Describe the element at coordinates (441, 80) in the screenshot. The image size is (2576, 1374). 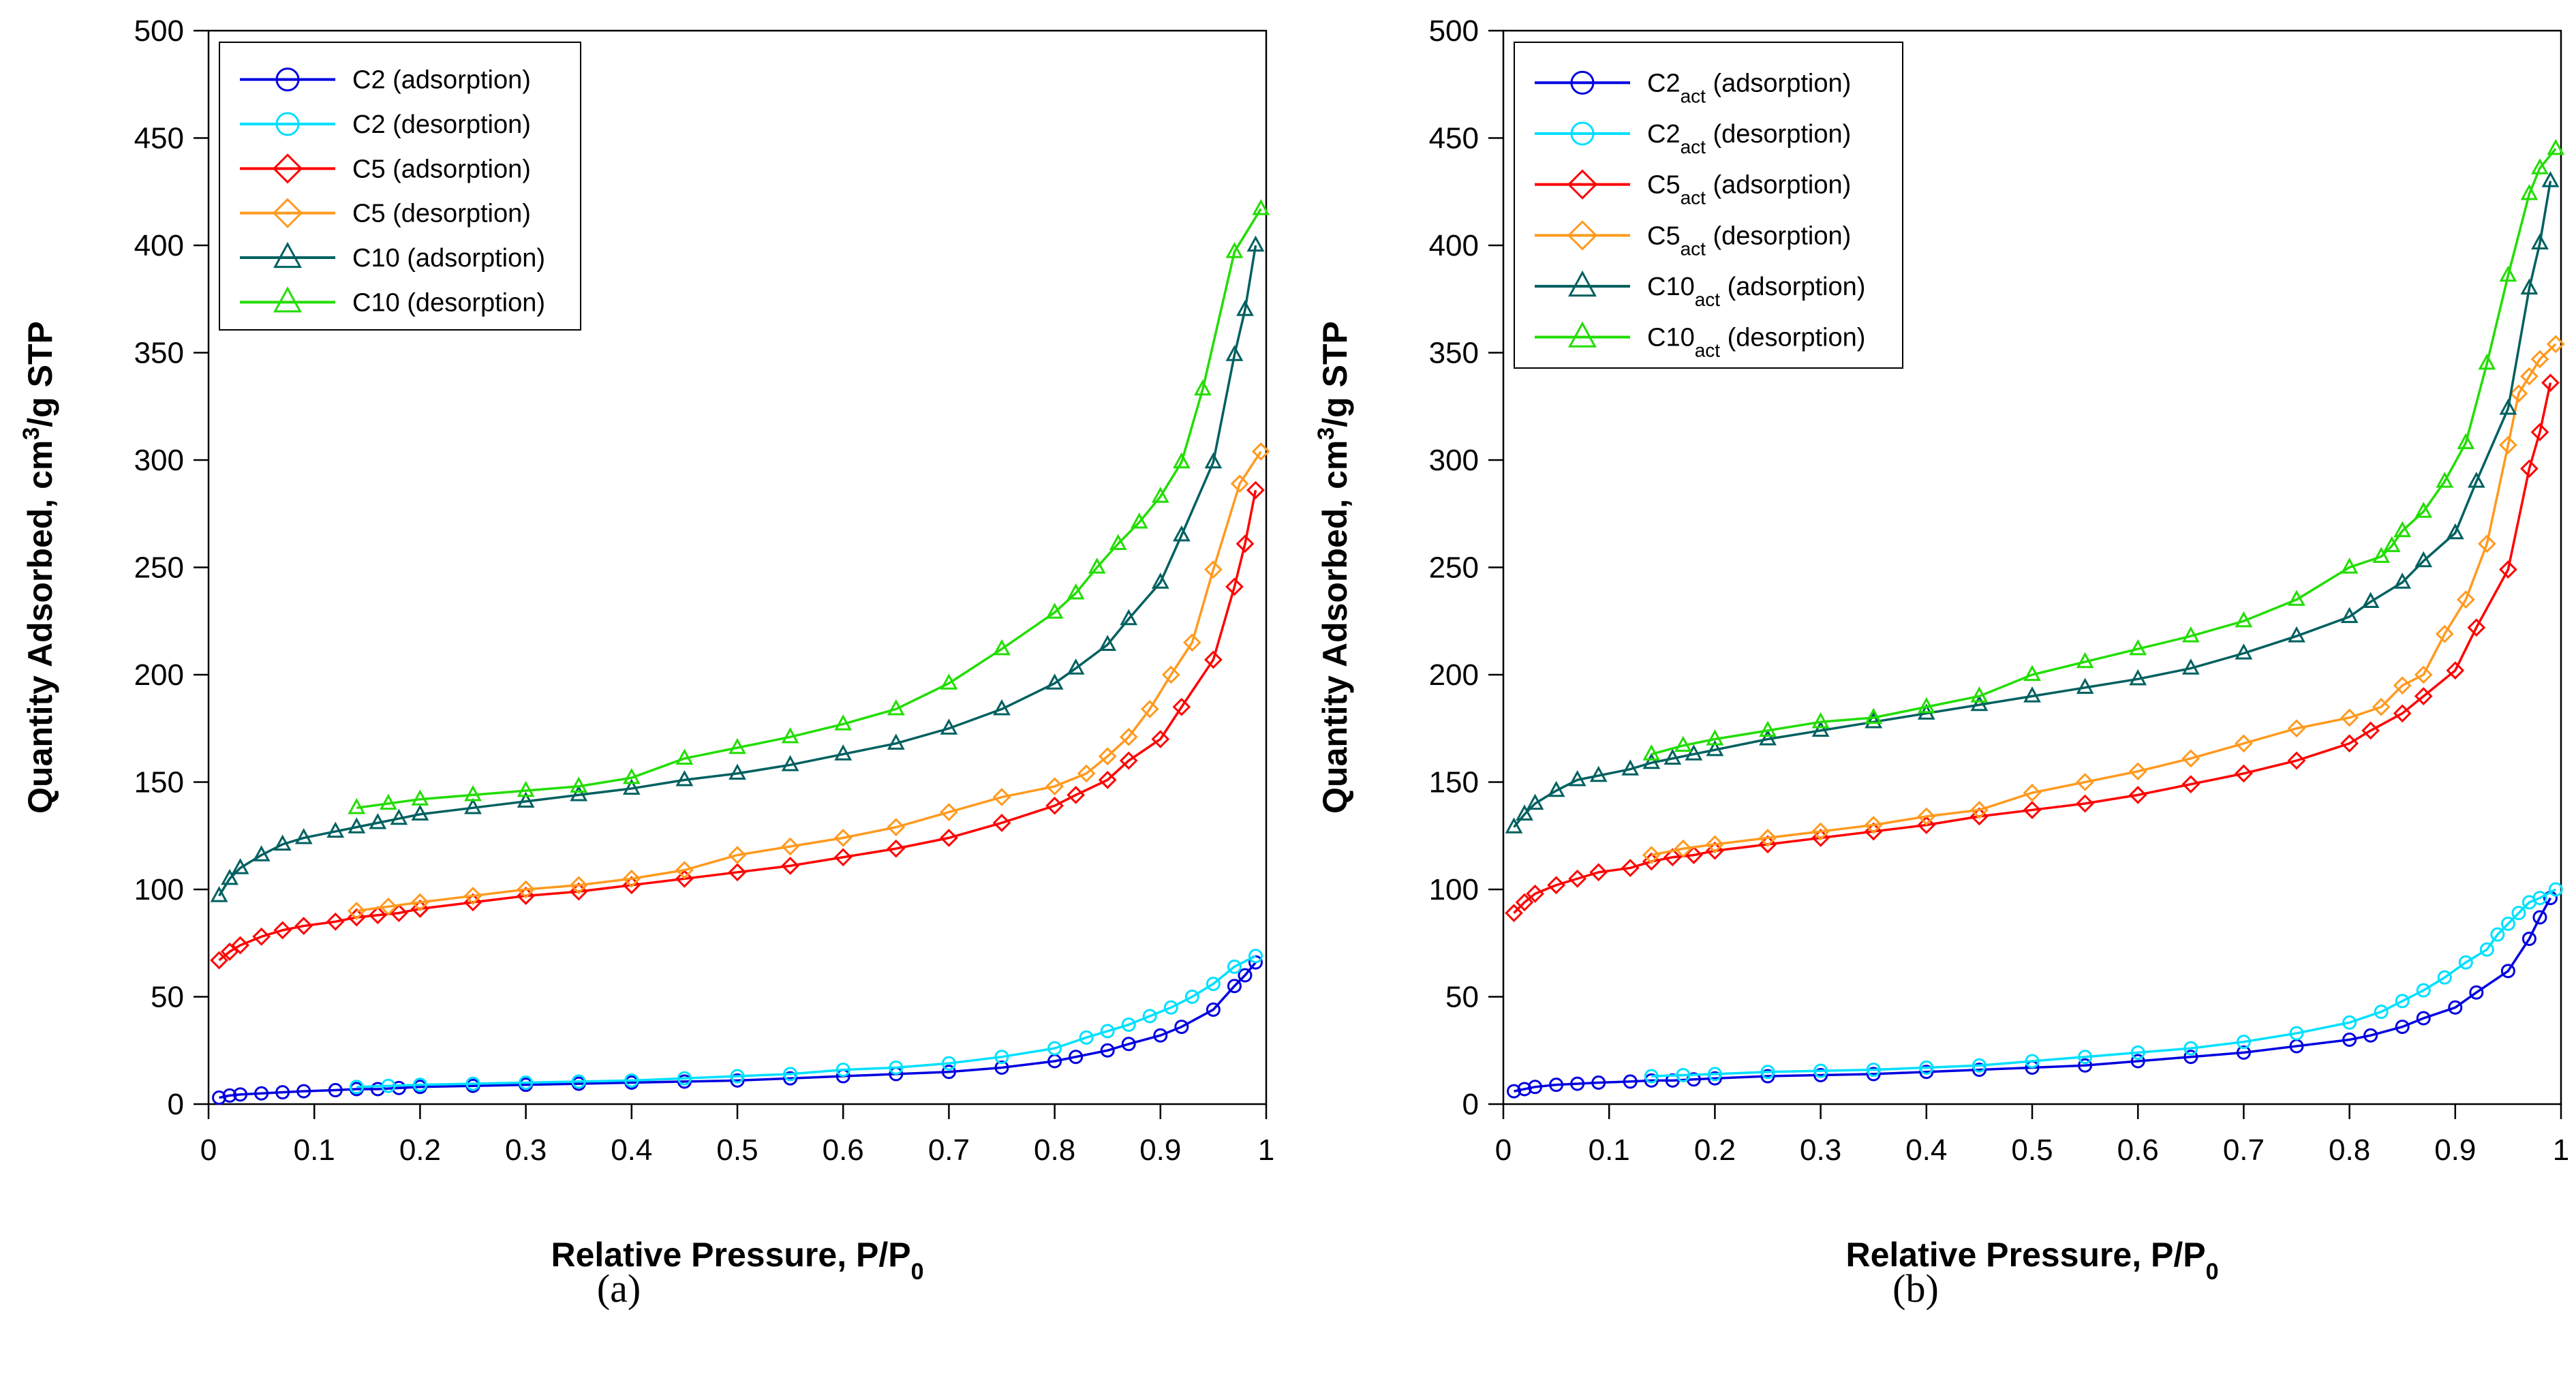
I see `chart1-legend-entry-label: C2 (adsorption)` at that location.